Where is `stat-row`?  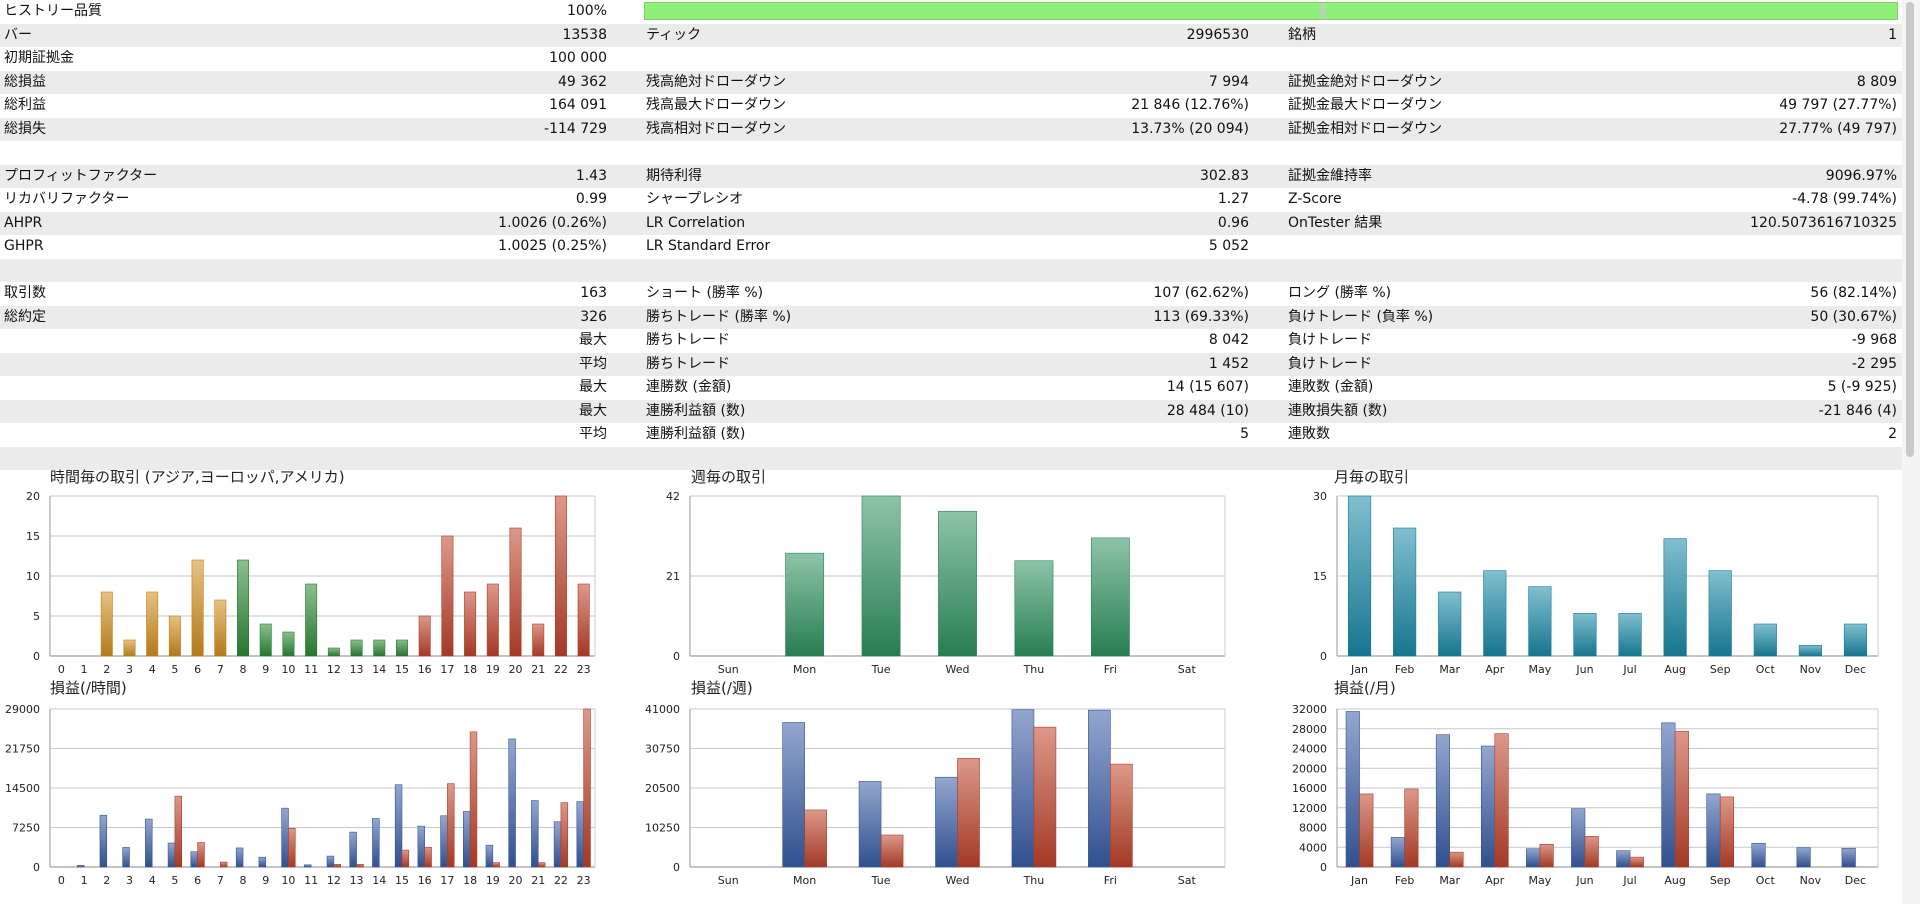 stat-row is located at coordinates (951, 458).